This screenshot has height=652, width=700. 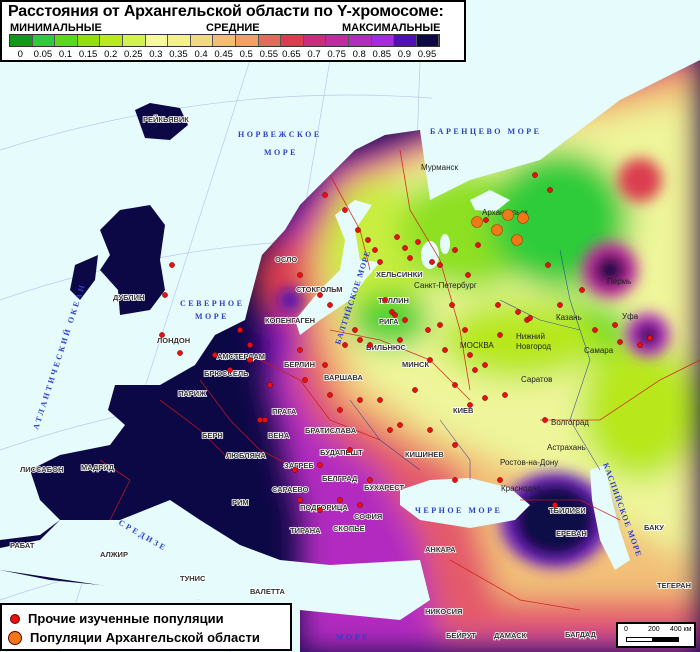 I want to click on legend-level-mid: СРЕДНИЕ, so click(x=233, y=28).